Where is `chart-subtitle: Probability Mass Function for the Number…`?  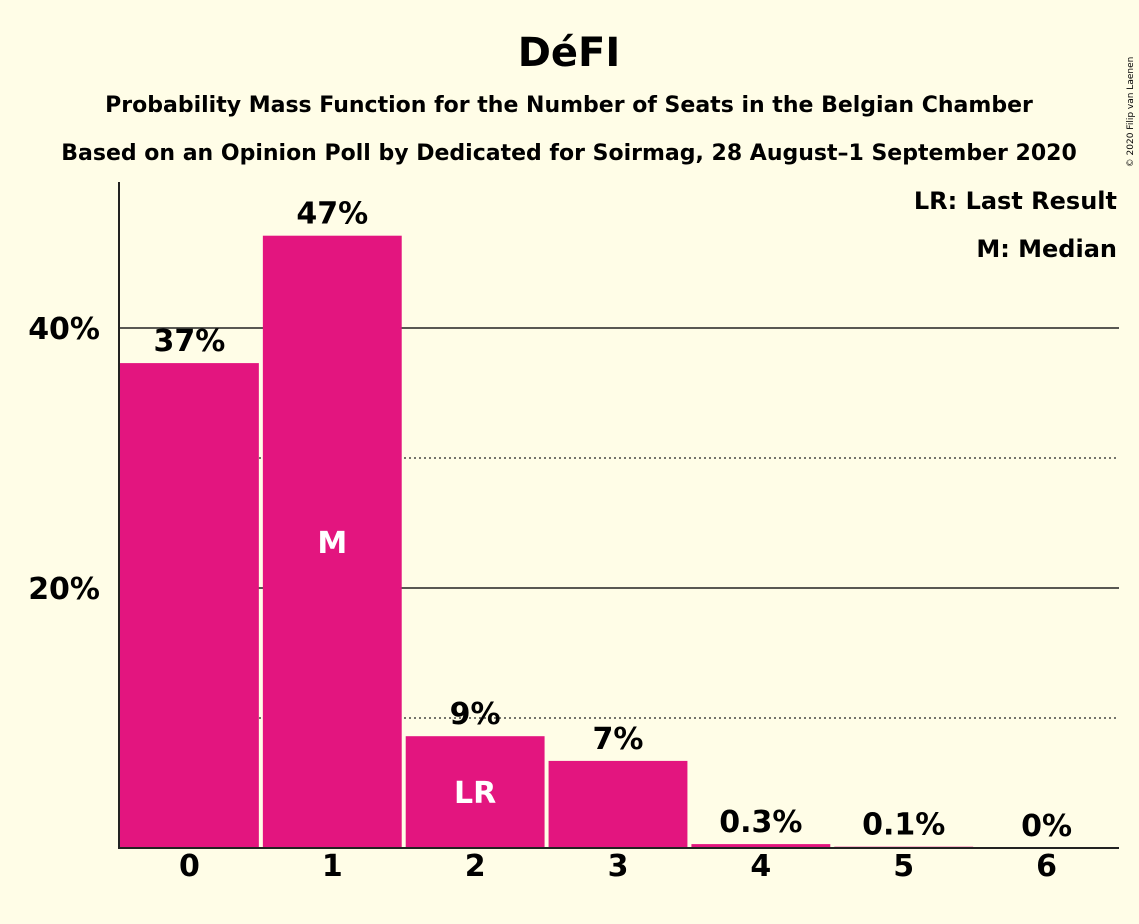
chart-subtitle: Probability Mass Function for the Number… is located at coordinates (569, 105).